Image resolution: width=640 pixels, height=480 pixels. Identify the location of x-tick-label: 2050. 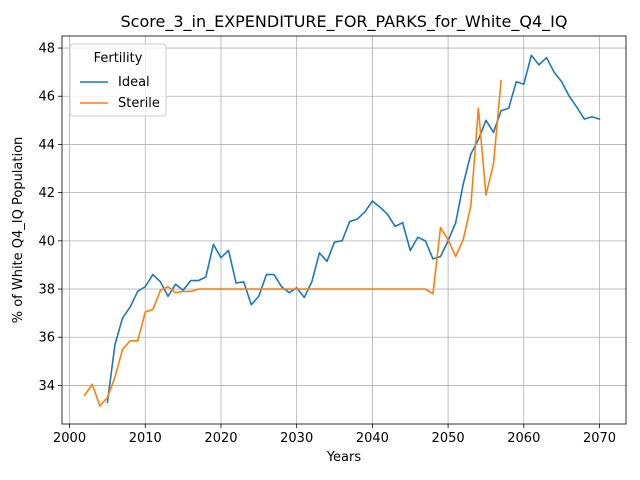
(448, 438).